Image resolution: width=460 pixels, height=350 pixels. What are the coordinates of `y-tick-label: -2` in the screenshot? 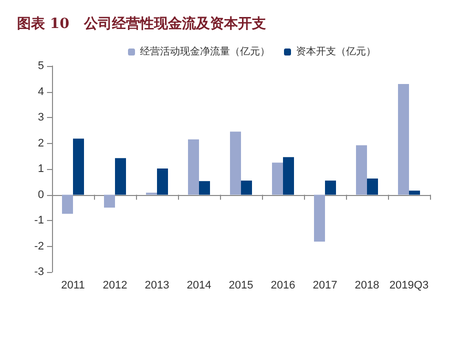 It's located at (39, 246).